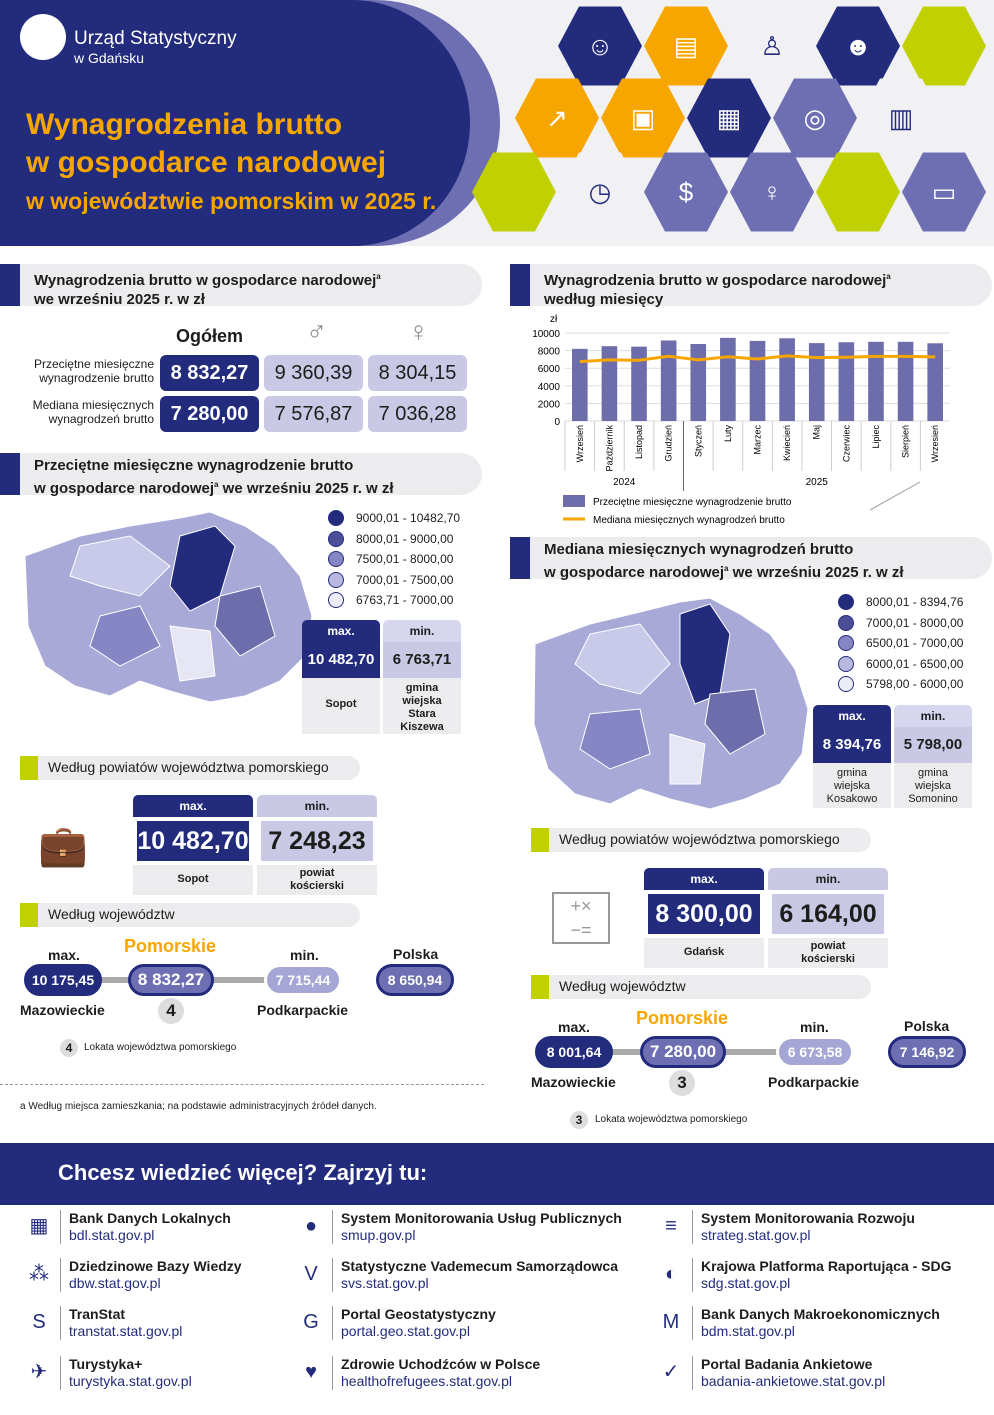  Describe the element at coordinates (126, 1331) in the screenshot. I see `link-url: transtat.stat.gov.pl` at that location.